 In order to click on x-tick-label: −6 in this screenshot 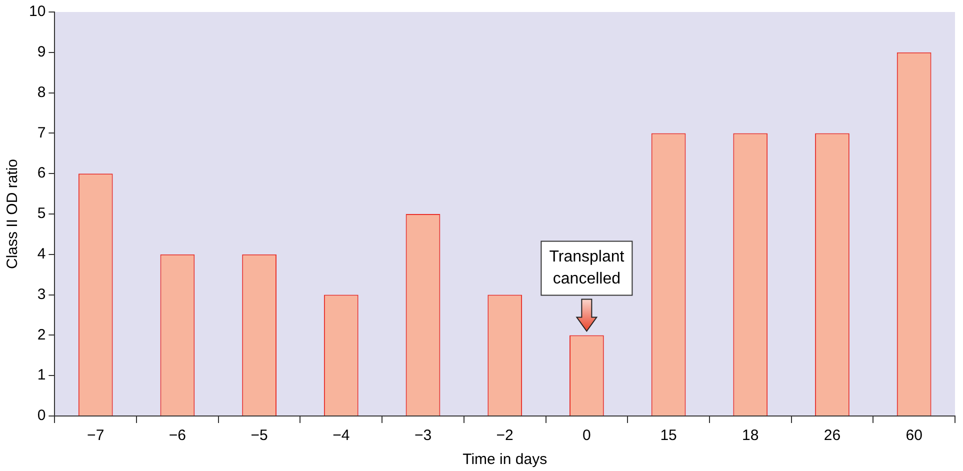, I will do `click(177, 435)`.